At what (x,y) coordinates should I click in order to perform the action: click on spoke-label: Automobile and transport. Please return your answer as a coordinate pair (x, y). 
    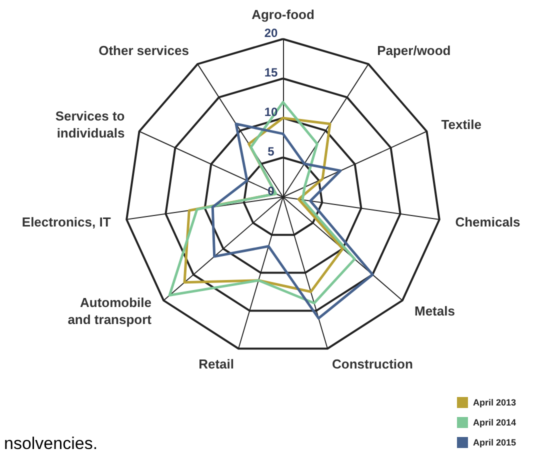
    Looking at the image, I should click on (110, 310).